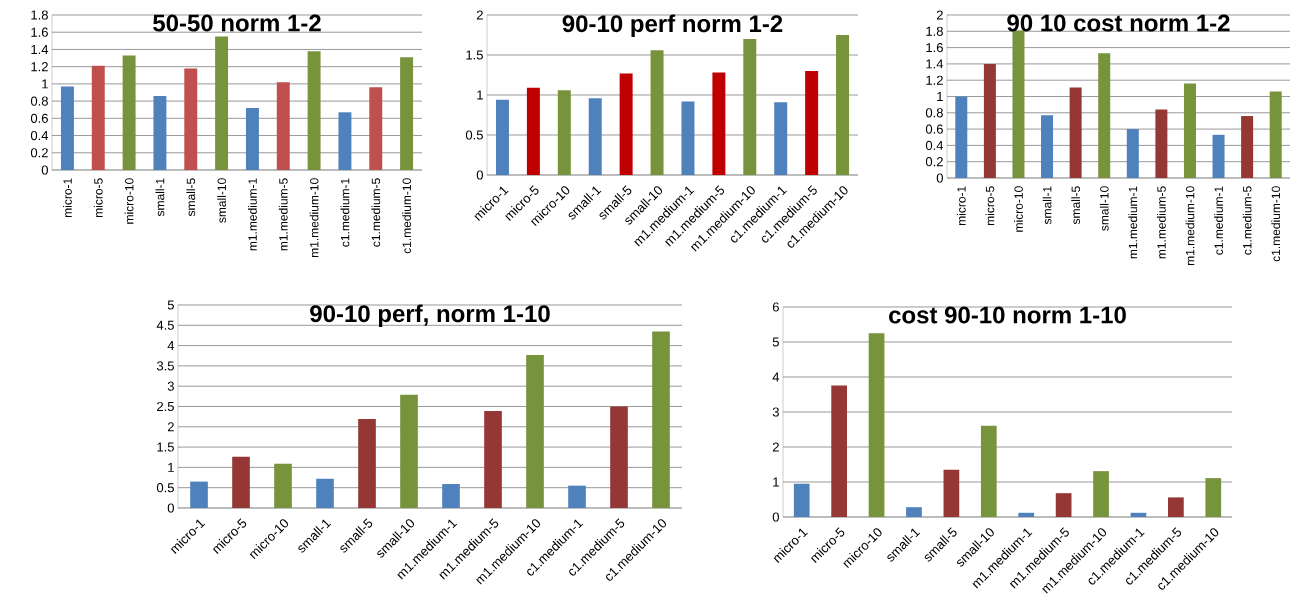 The width and height of the screenshot is (1303, 615). What do you see at coordinates (961, 205) in the screenshot?
I see `x-tick-label: micro-1` at bounding box center [961, 205].